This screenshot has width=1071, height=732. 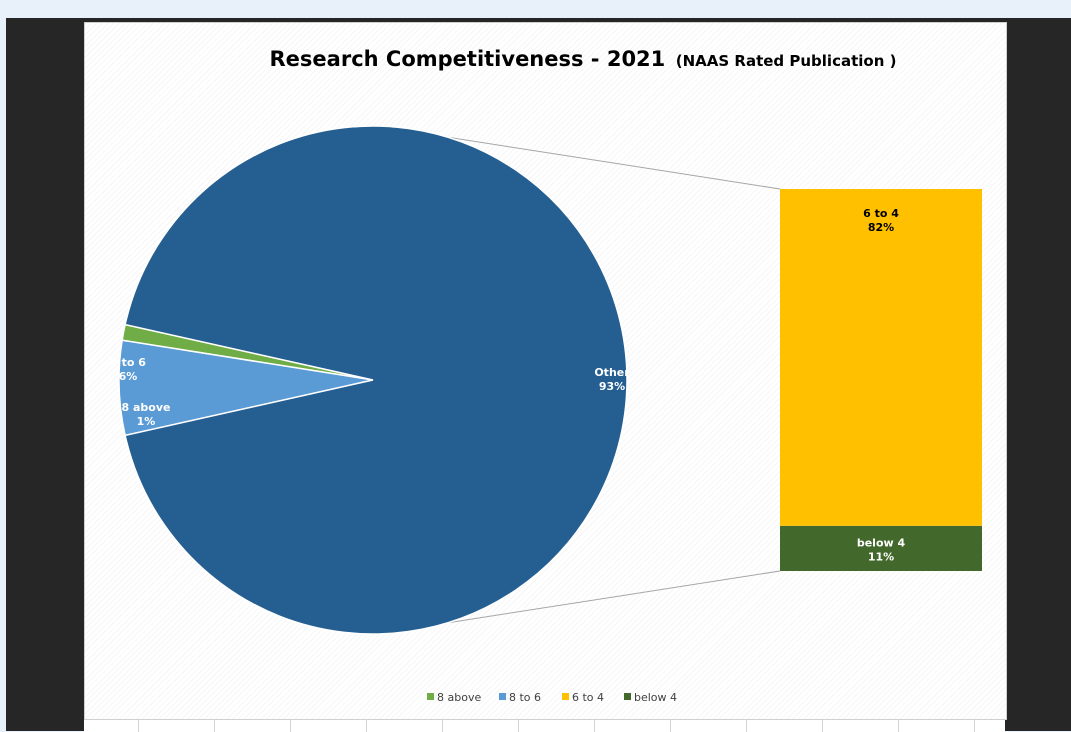 What do you see at coordinates (430, 696) in the screenshot?
I see `legend-swatch-8-above` at bounding box center [430, 696].